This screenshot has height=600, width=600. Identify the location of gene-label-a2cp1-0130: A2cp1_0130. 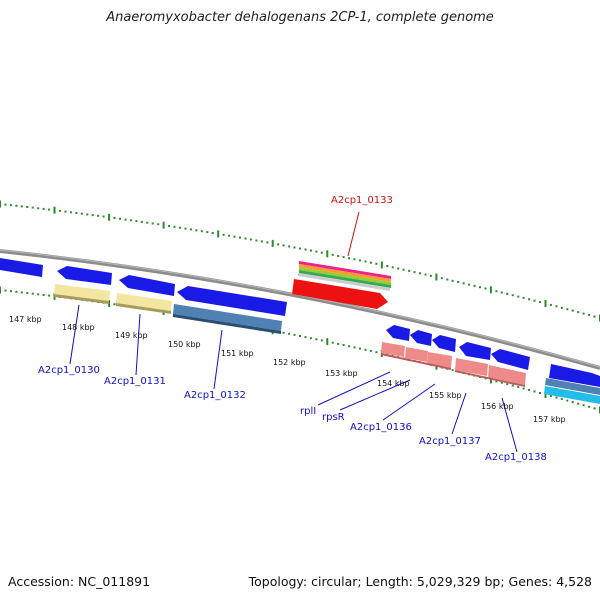
(69, 370).